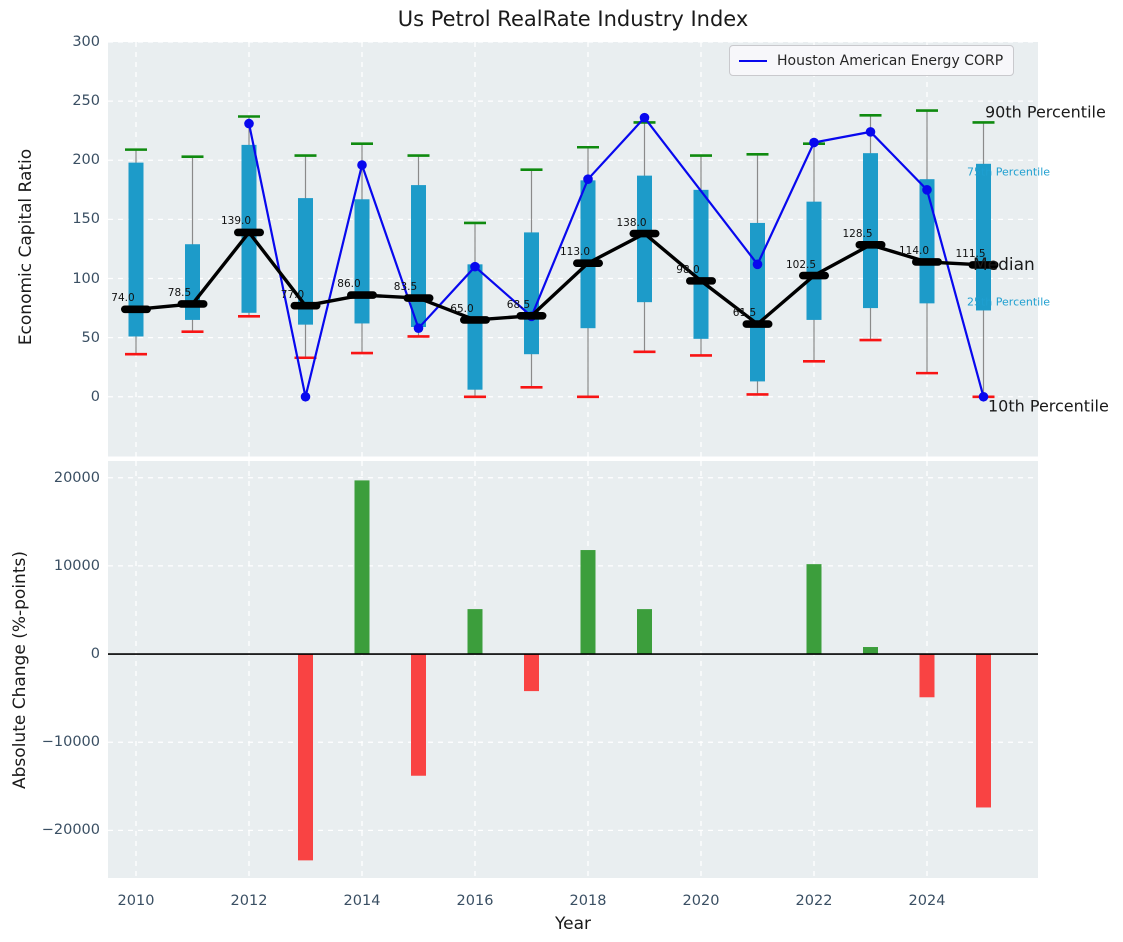 This screenshot has width=1123, height=942. What do you see at coordinates (70, 830) in the screenshot?
I see `bottom-y-tick-label: −20000` at bounding box center [70, 830].